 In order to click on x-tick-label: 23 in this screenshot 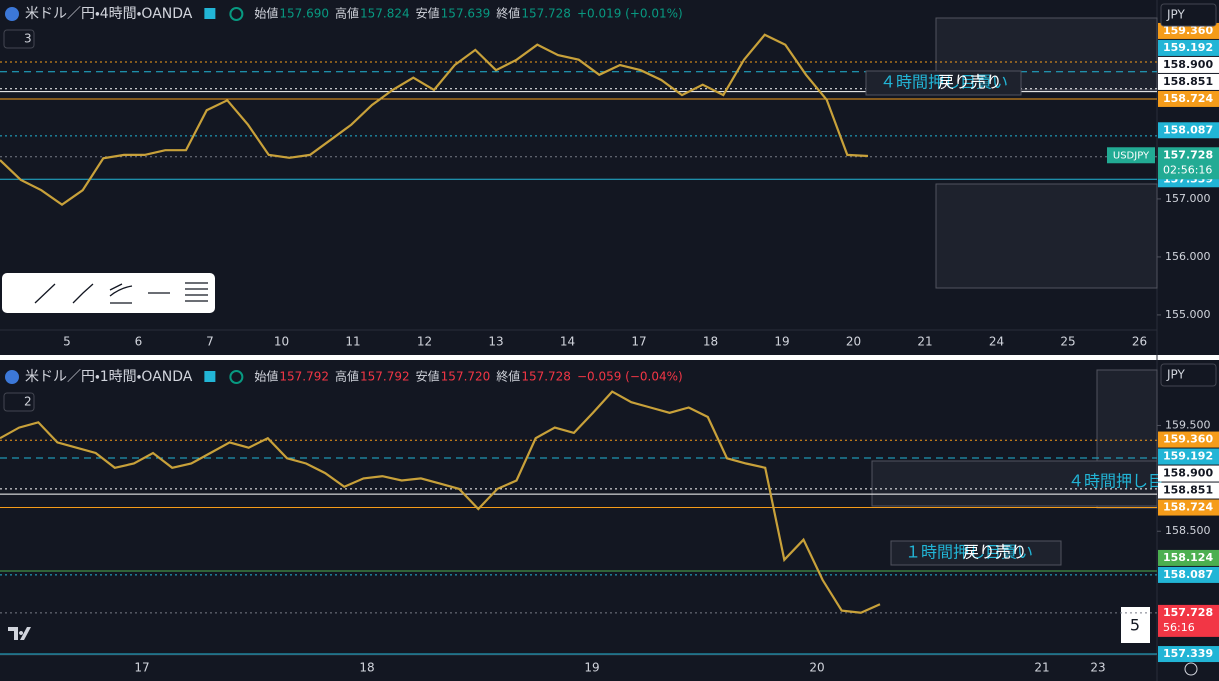, I will do `click(1097, 668)`.